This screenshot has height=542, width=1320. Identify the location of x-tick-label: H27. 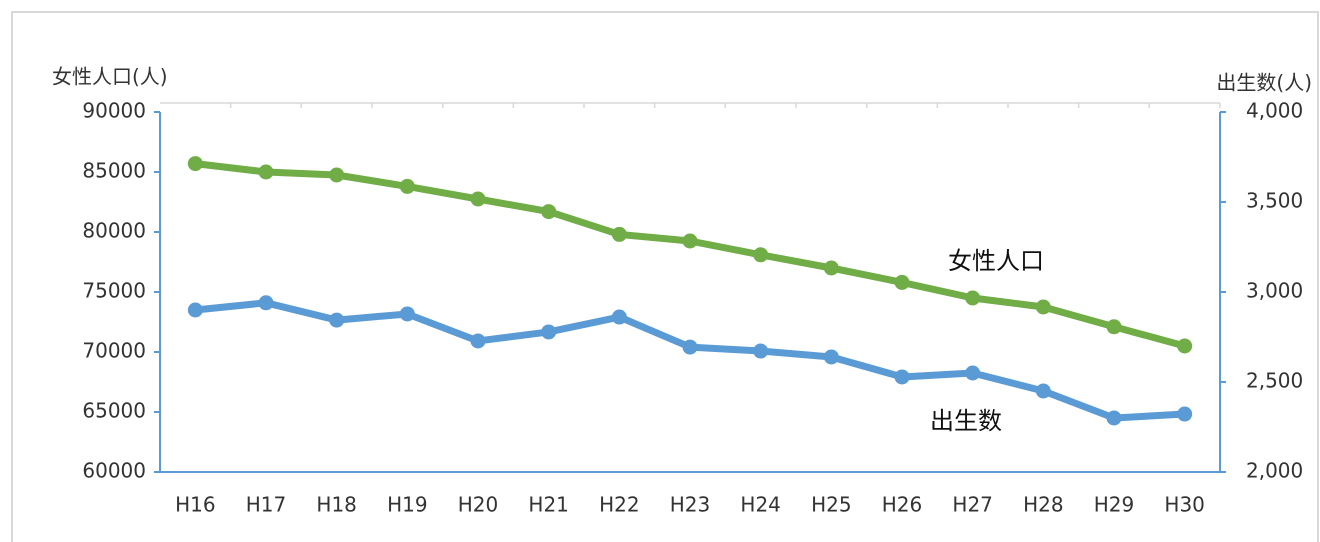
(972, 505).